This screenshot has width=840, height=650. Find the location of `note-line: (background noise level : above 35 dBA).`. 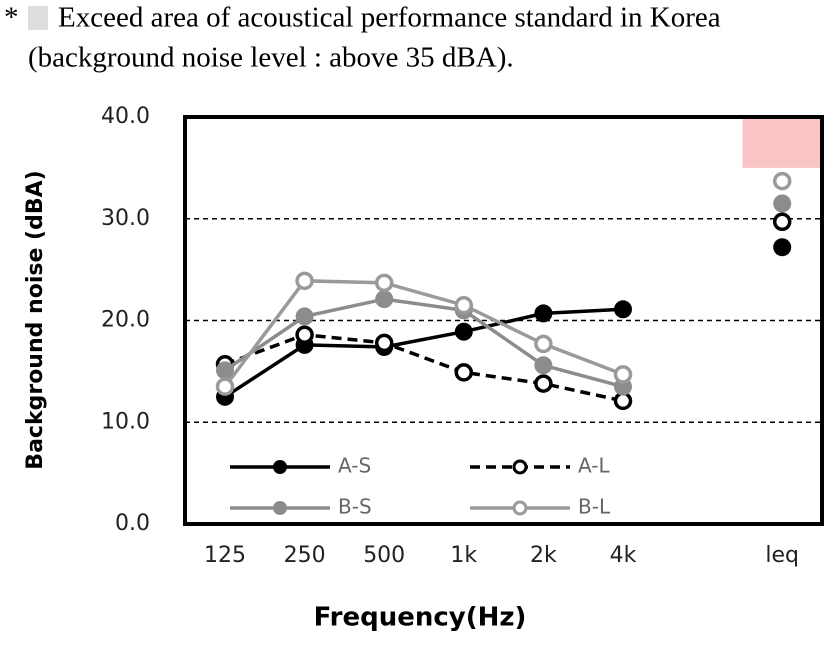

note-line: (background noise level : above 35 dBA). is located at coordinates (271, 58).